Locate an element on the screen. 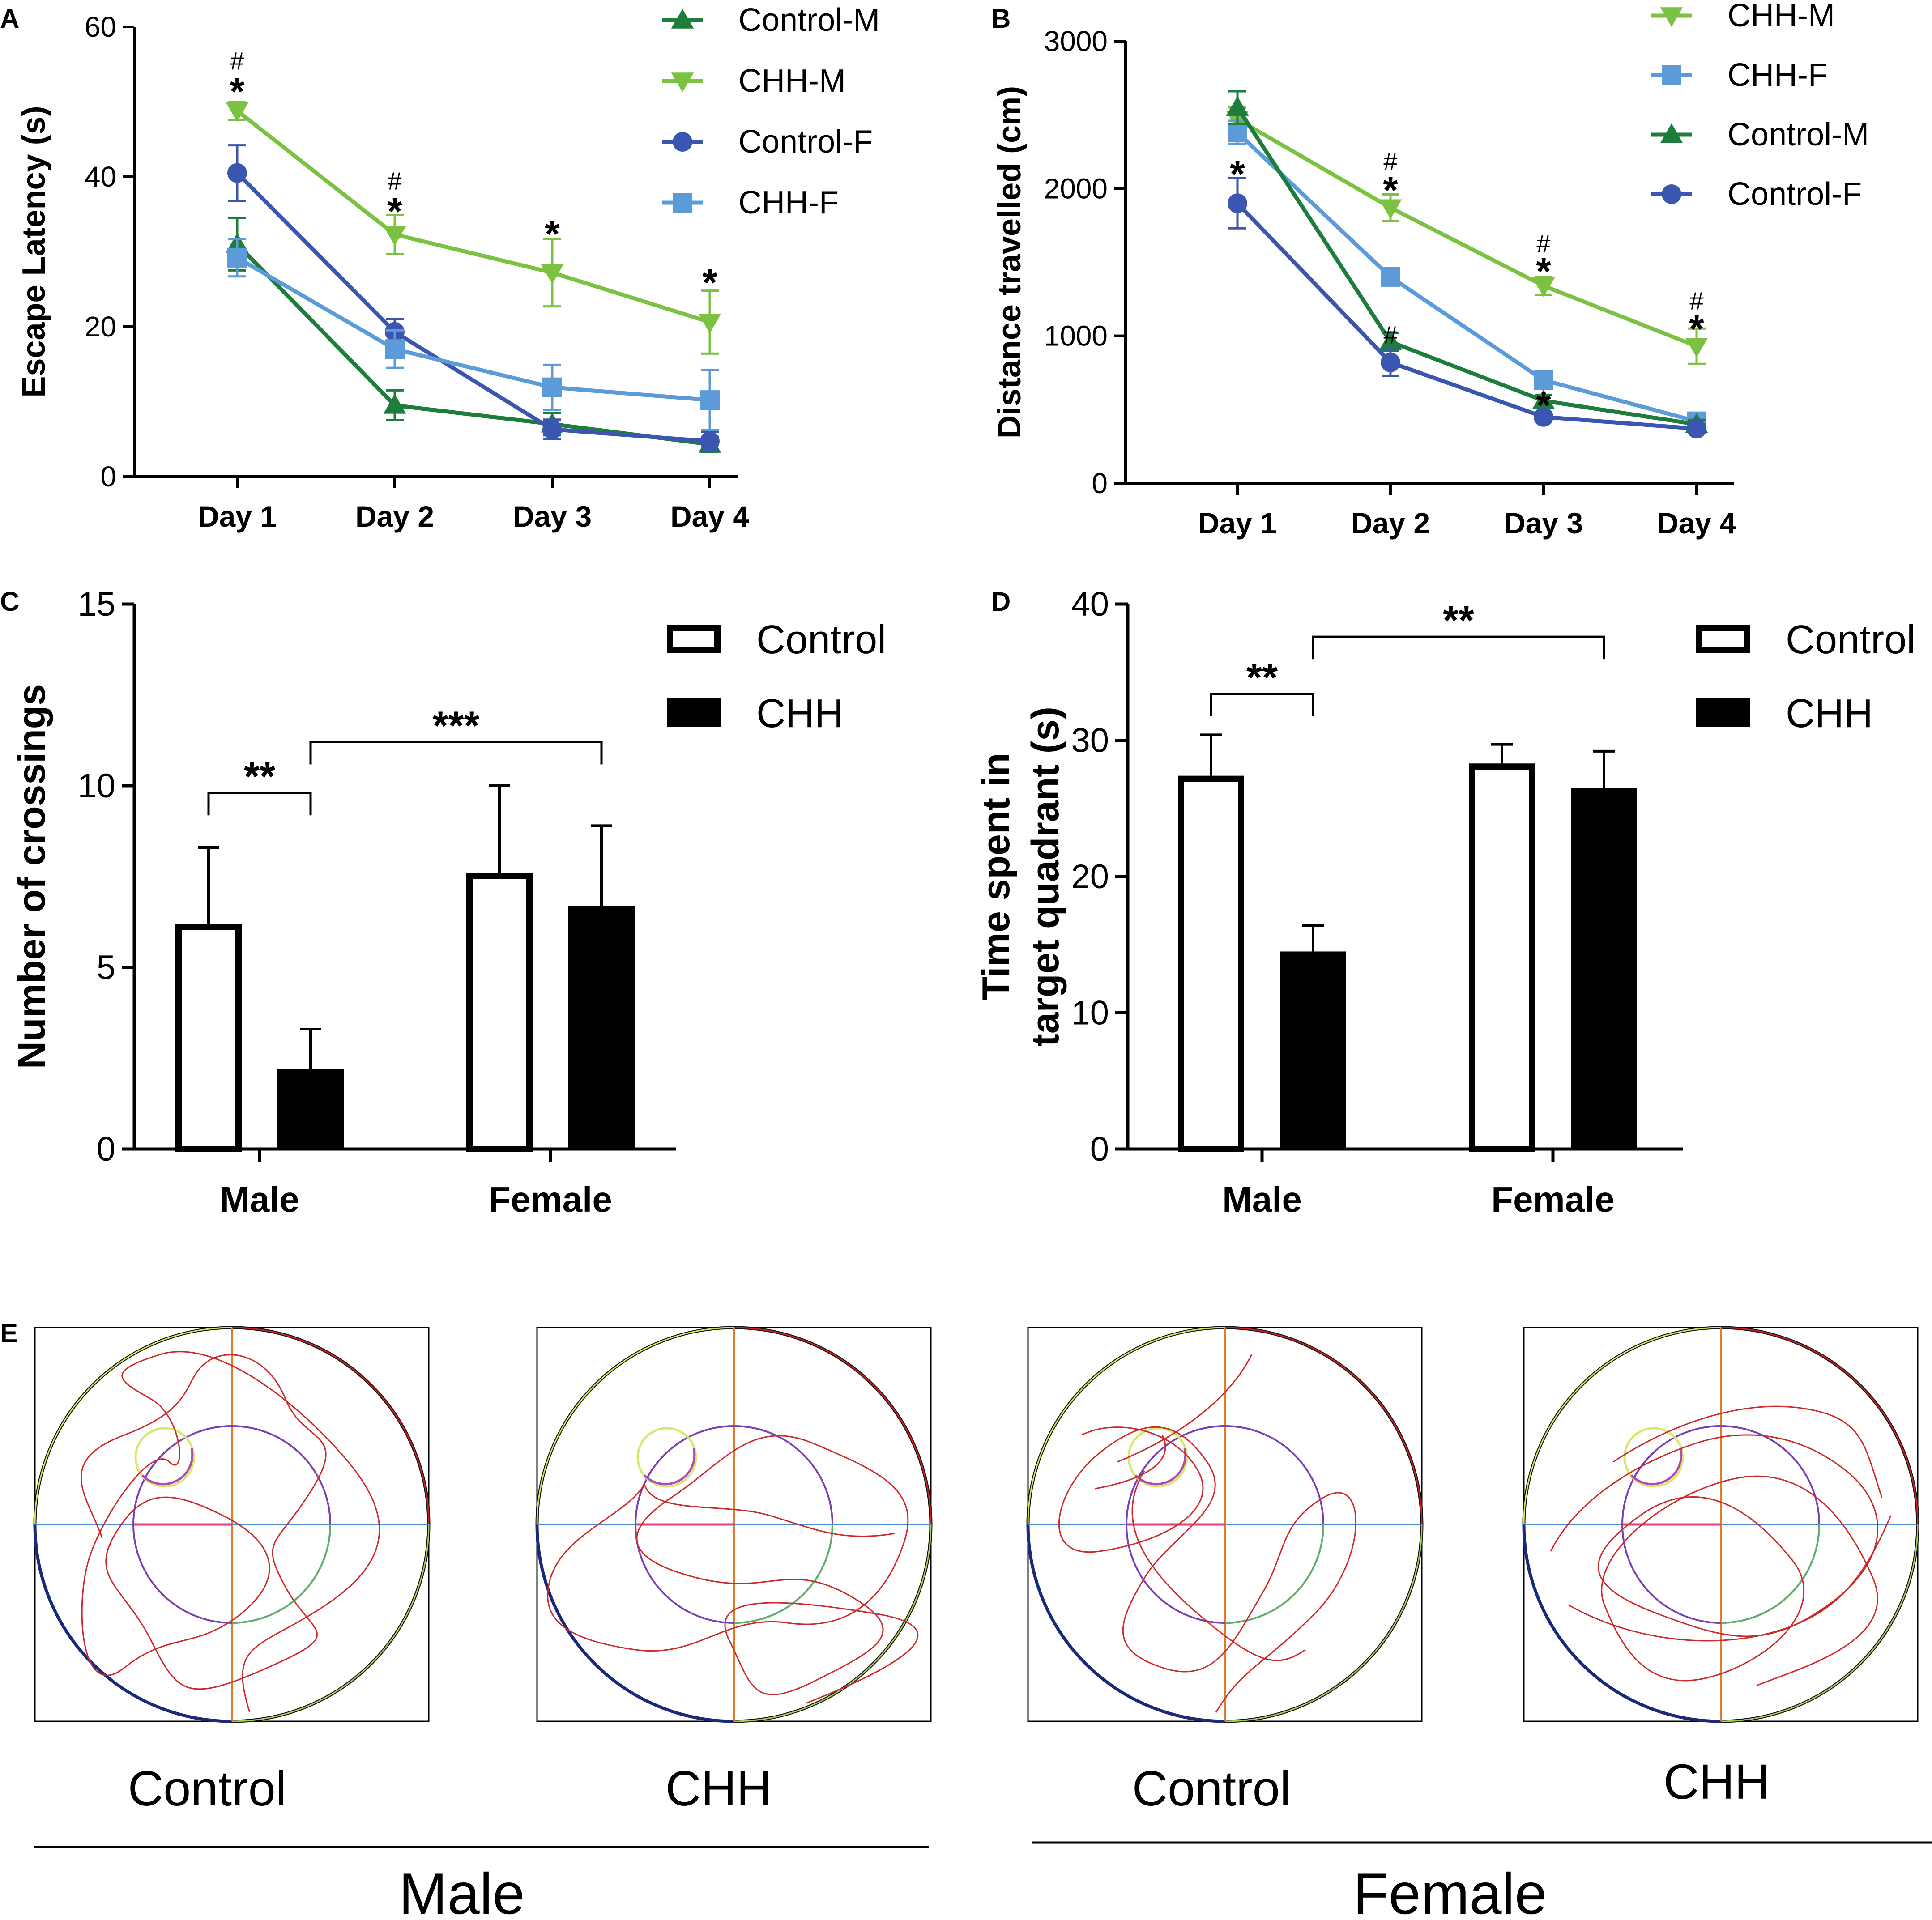  y-axis-label-line-1: Time spent in is located at coordinates (996, 876).